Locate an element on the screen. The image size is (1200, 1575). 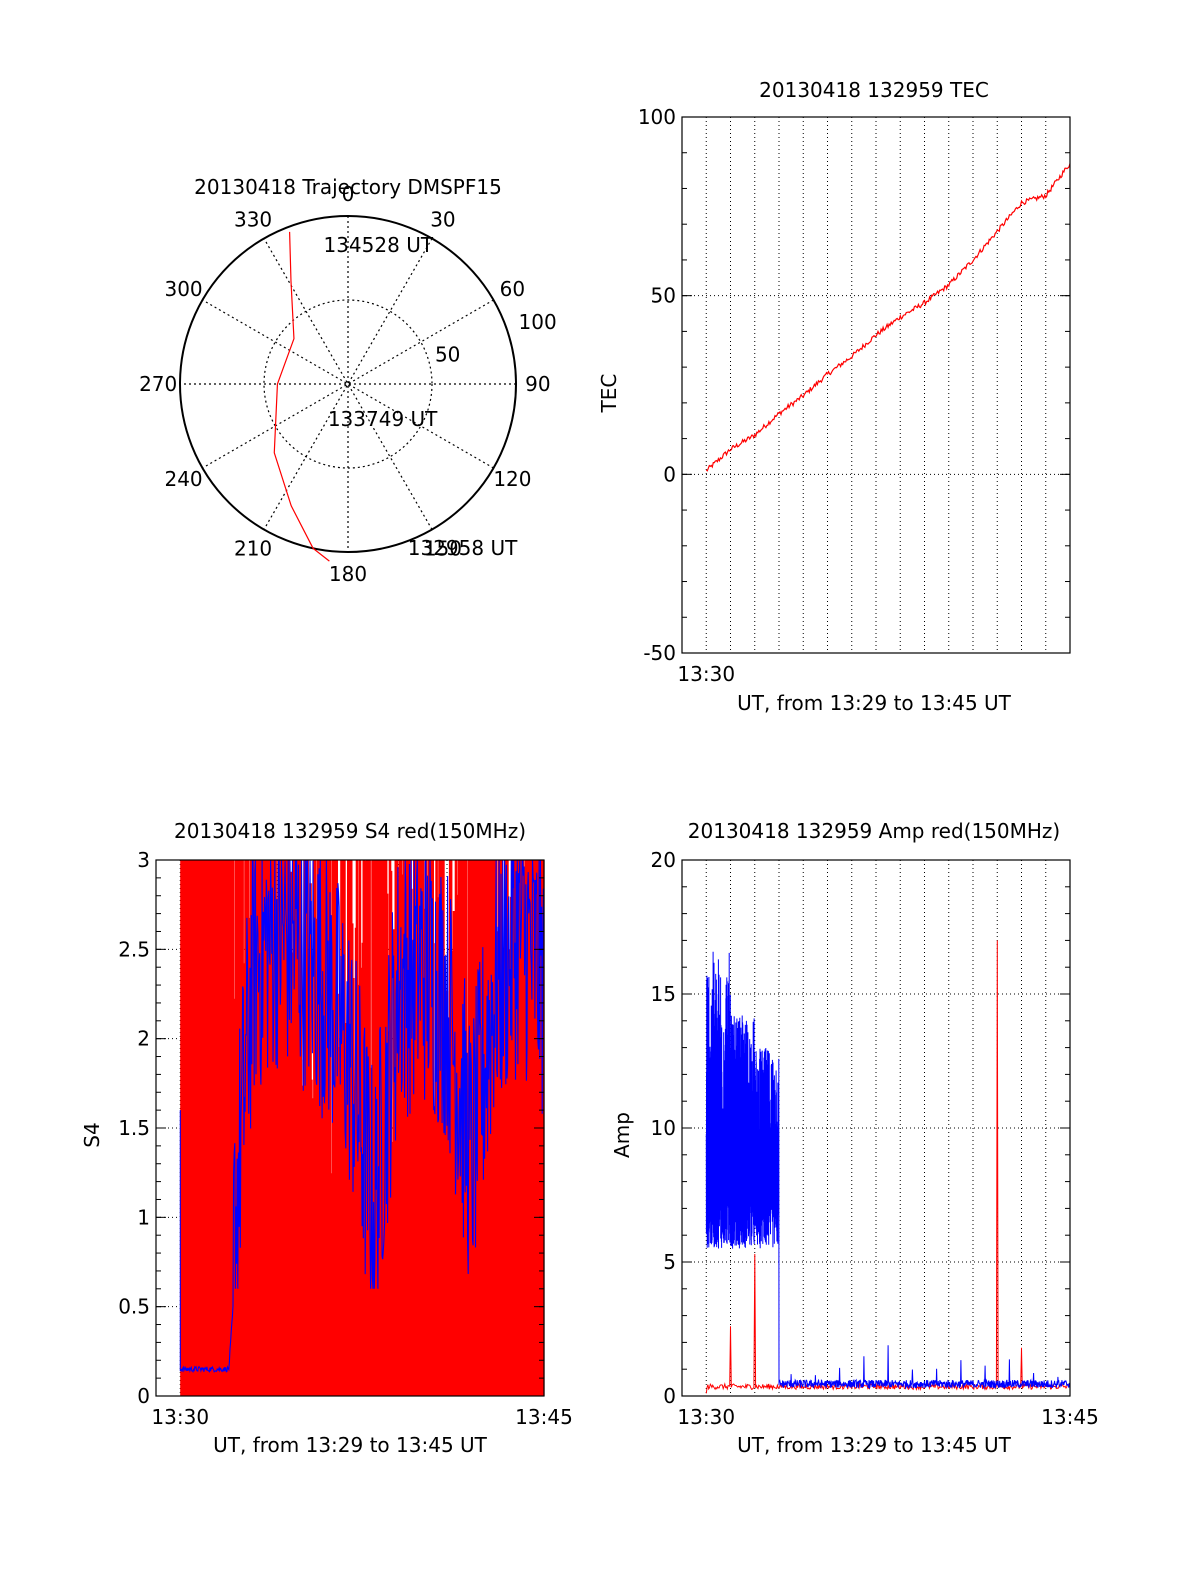
amp-red-series is located at coordinates (887, 1167).